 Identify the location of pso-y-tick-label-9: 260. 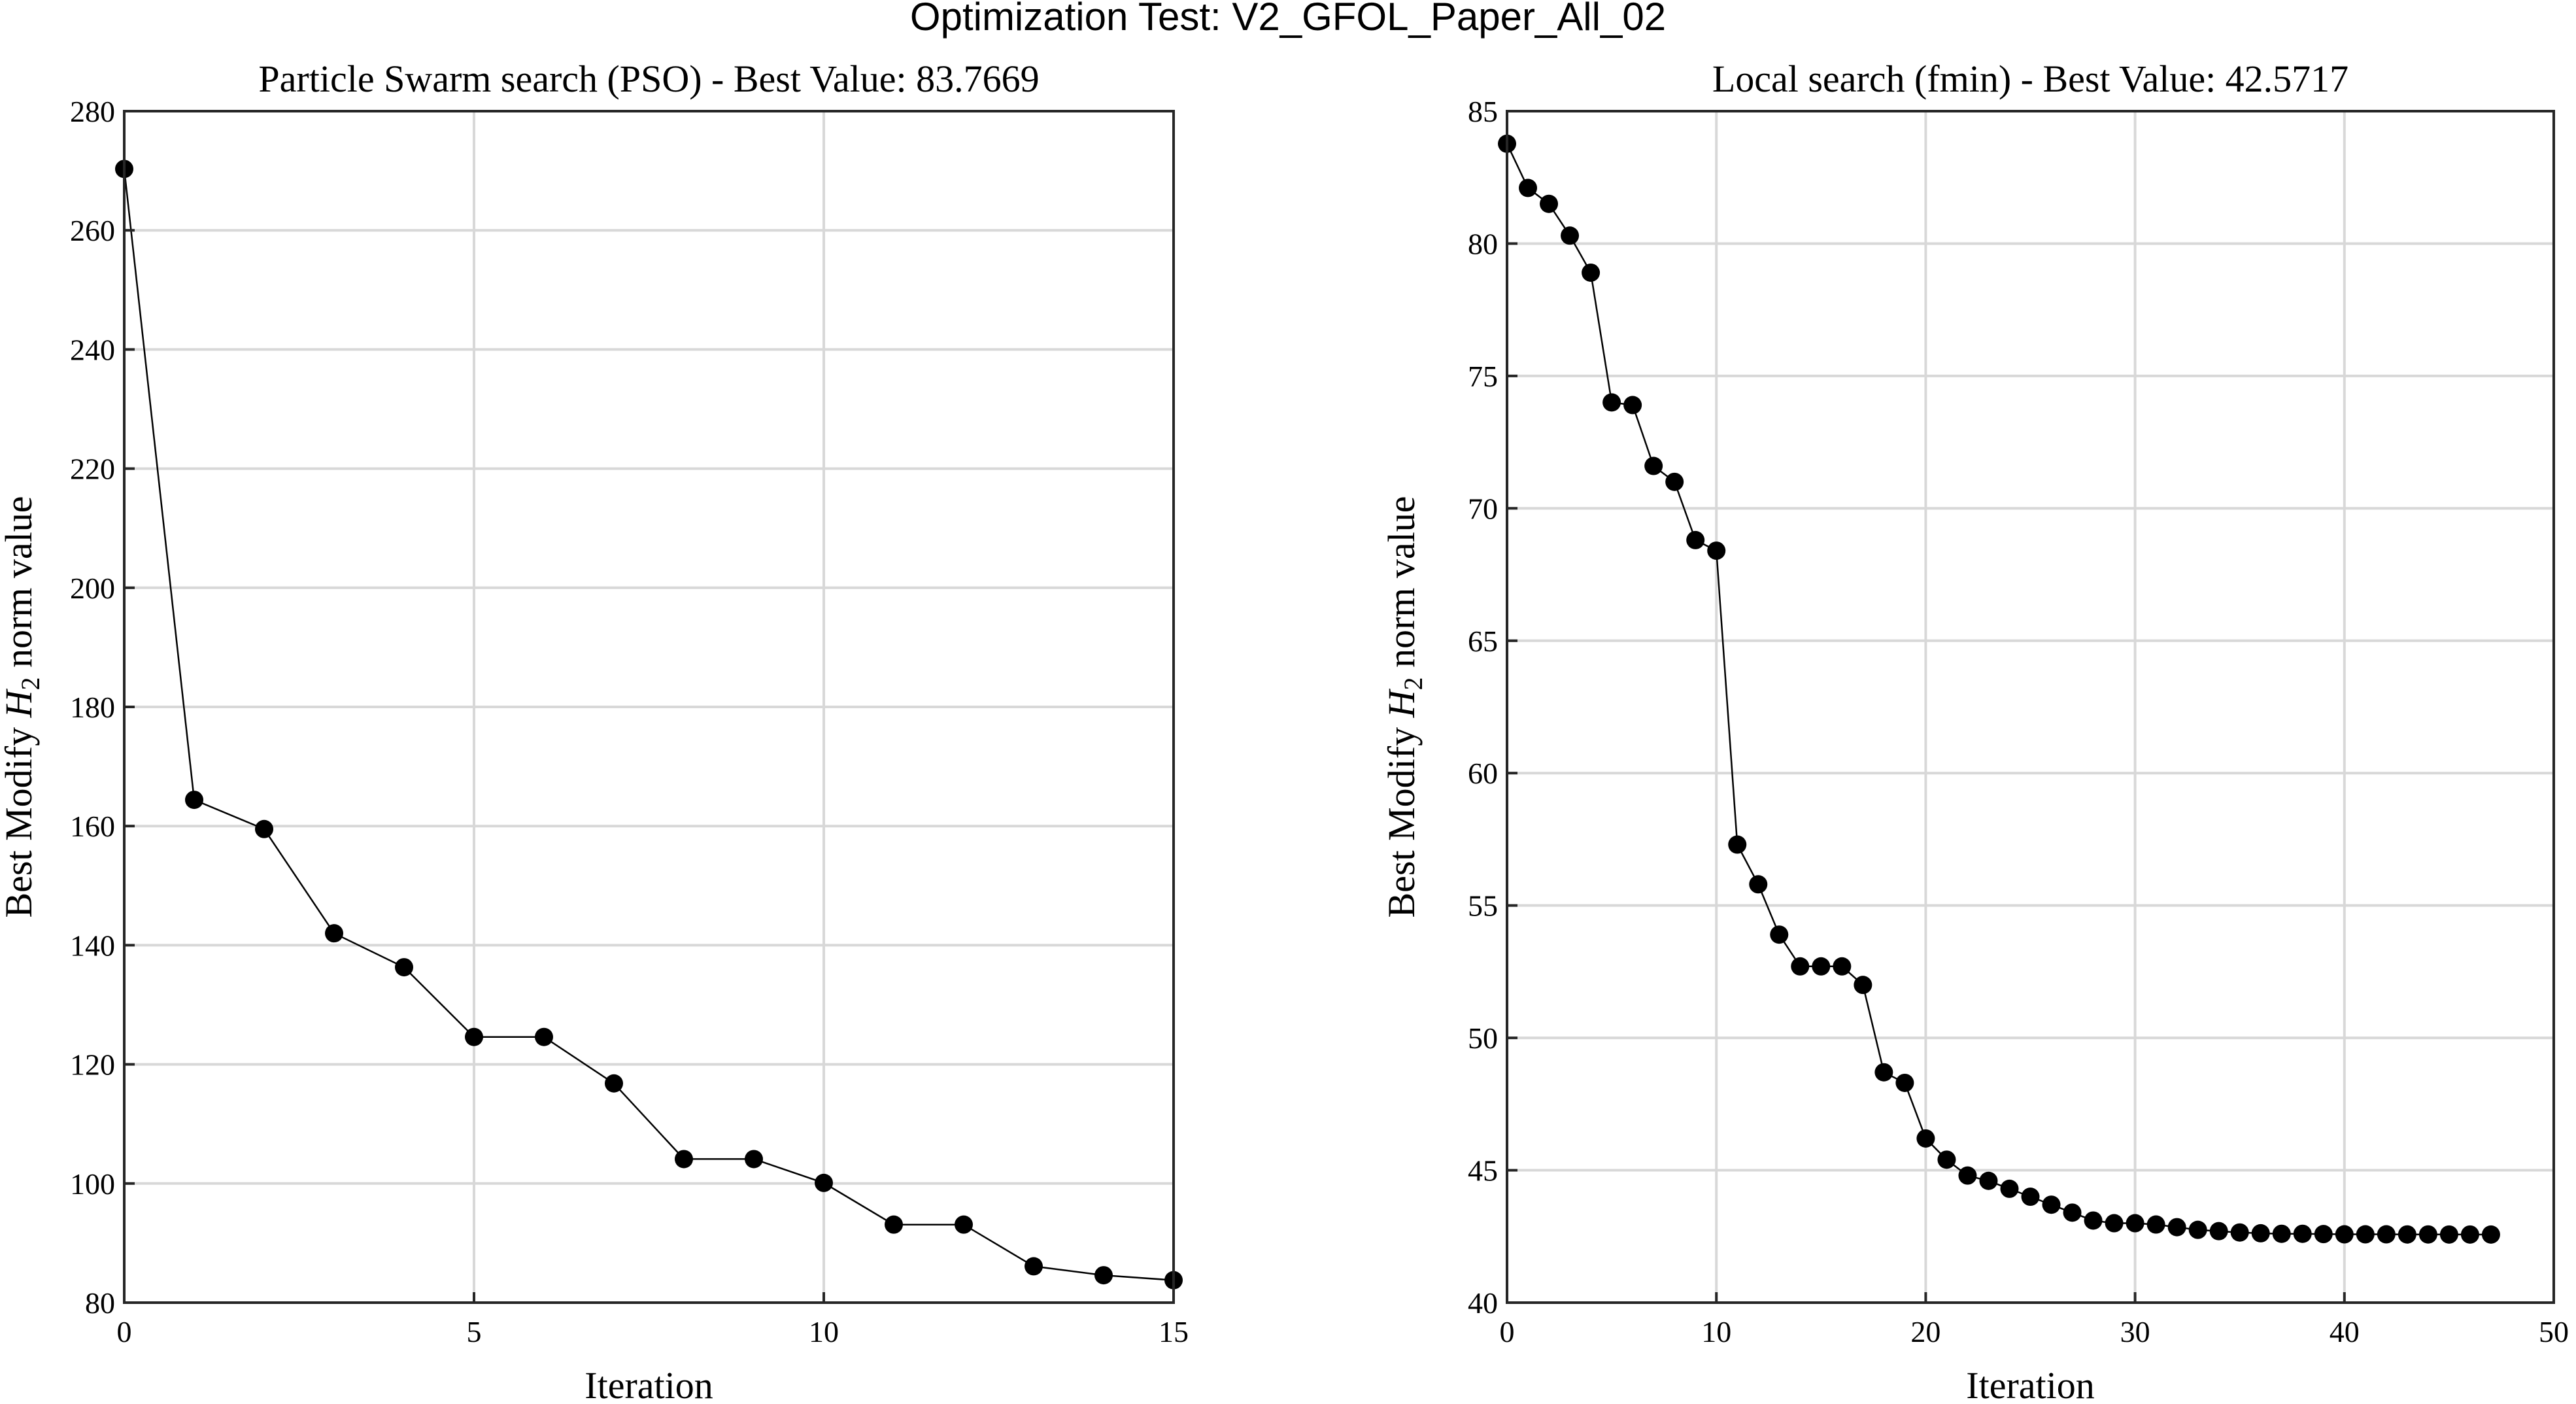
(92, 230).